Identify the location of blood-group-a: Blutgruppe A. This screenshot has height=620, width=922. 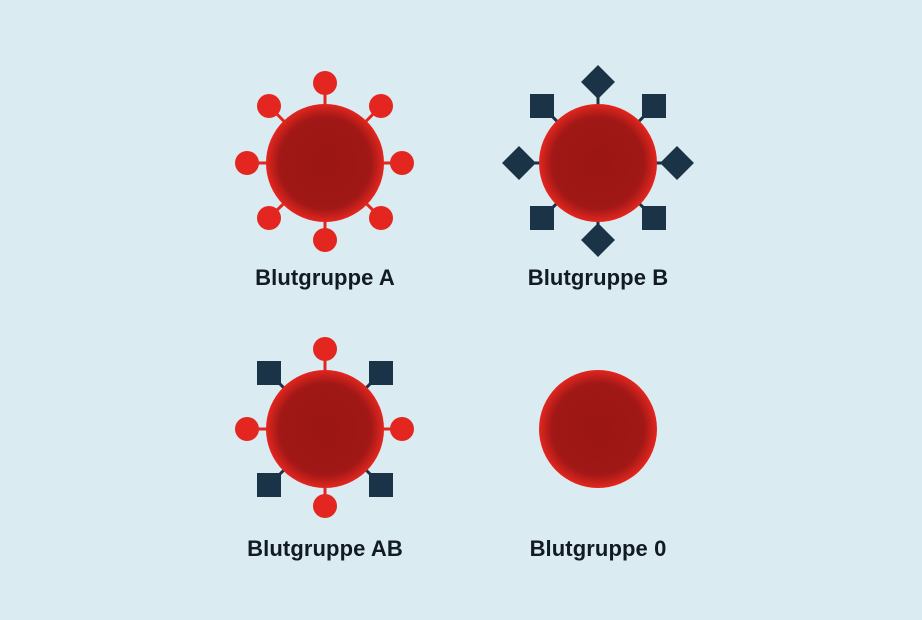
(325, 190).